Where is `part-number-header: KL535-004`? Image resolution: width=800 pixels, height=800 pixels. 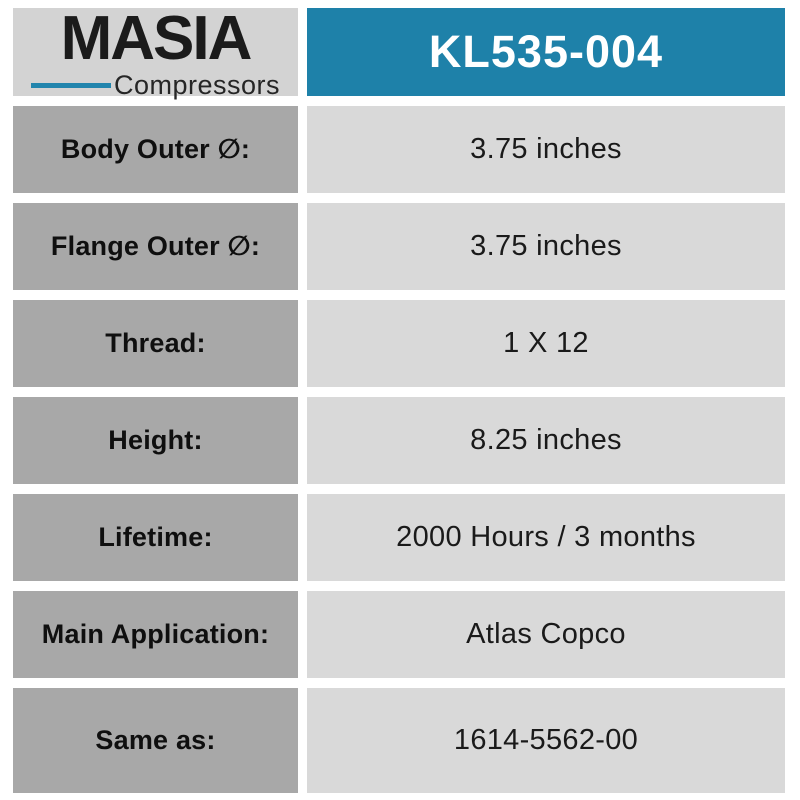 part-number-header: KL535-004 is located at coordinates (546, 52).